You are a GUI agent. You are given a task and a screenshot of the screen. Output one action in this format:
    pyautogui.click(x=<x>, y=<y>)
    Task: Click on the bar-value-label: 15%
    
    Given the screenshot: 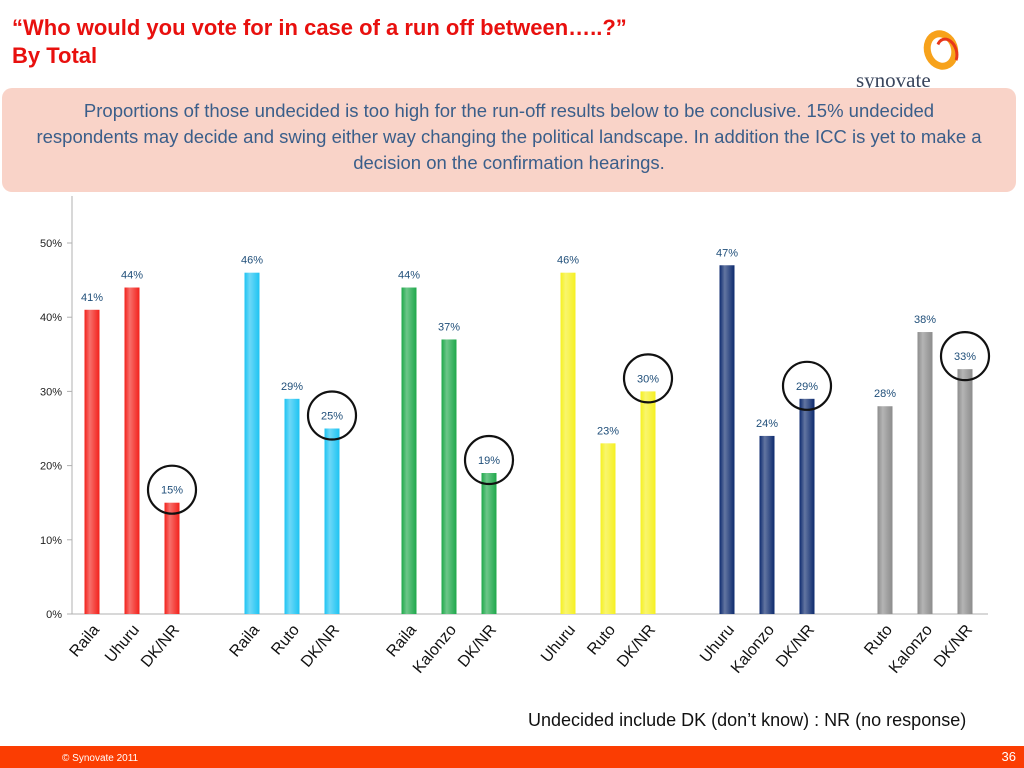 What is the action you would take?
    pyautogui.click(x=172, y=491)
    